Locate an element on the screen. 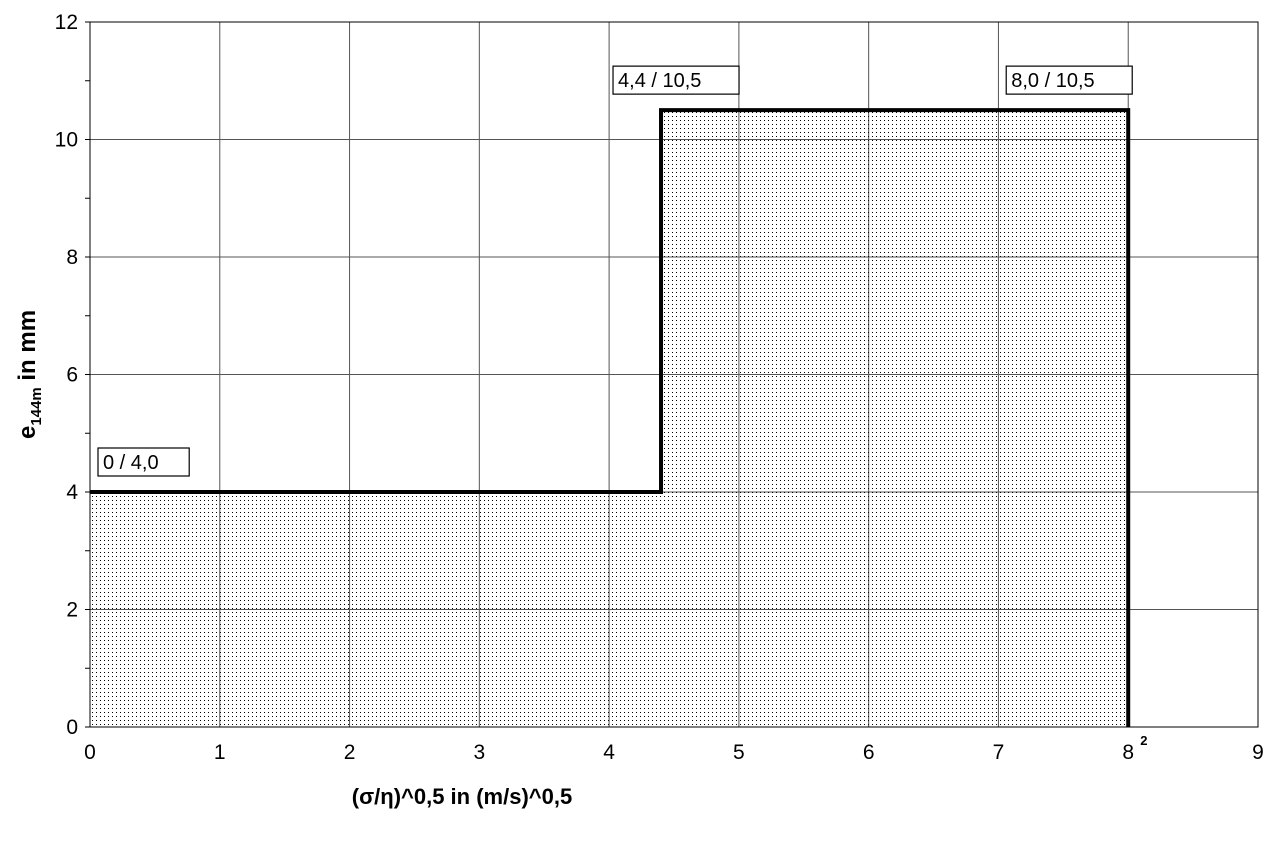 Image resolution: width=1264 pixels, height=844 pixels. annotation-label: 4,4 / 10,5 is located at coordinates (676, 80).